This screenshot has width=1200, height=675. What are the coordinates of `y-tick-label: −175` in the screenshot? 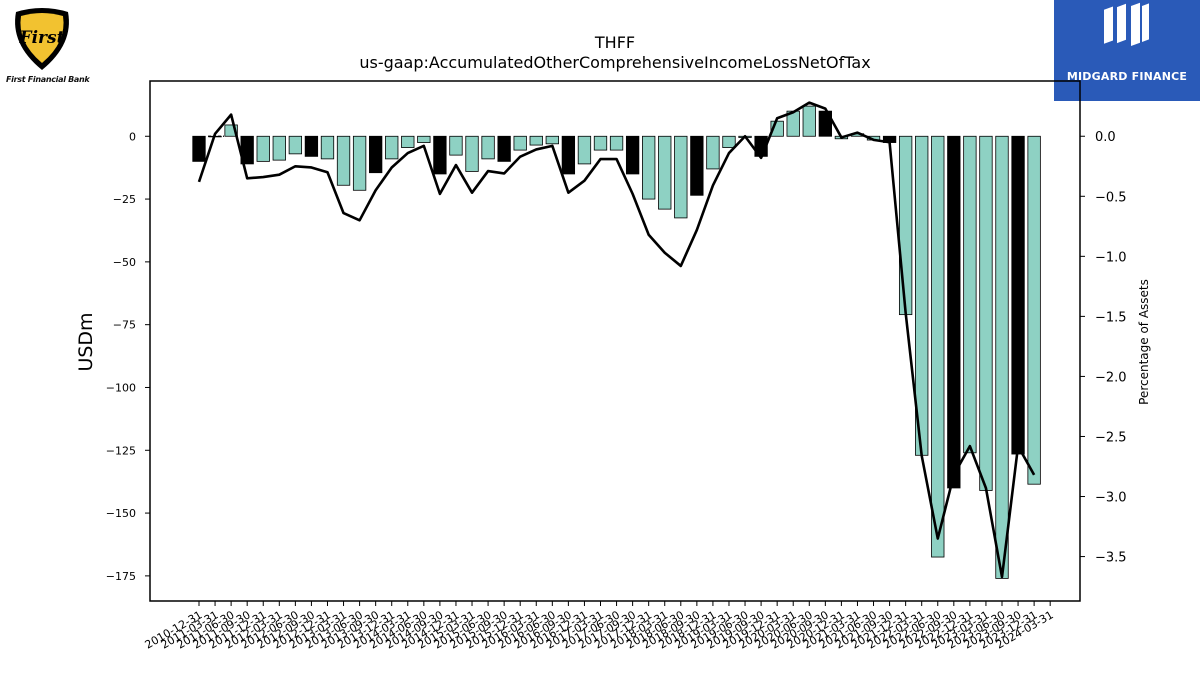 It's located at (121, 576).